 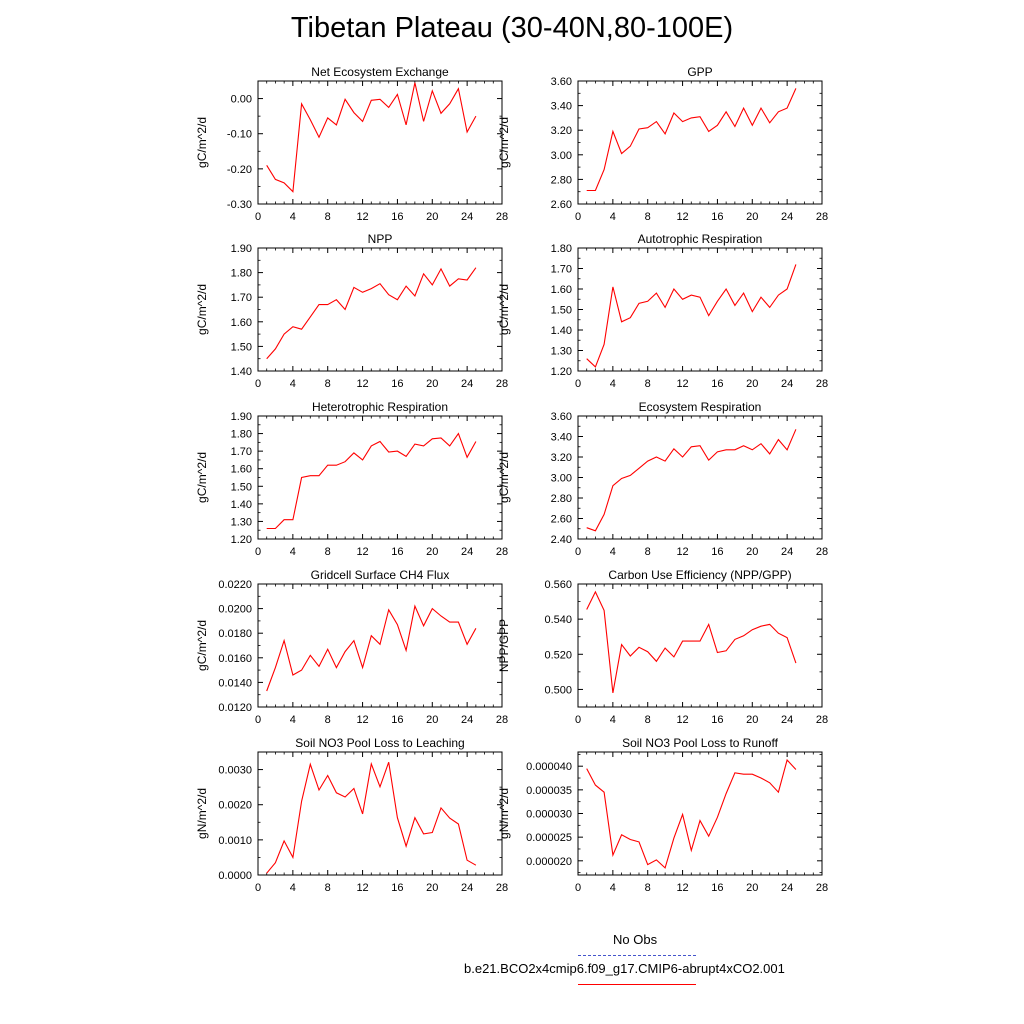 I want to click on y-tick-label: 2.40, so click(x=561, y=540).